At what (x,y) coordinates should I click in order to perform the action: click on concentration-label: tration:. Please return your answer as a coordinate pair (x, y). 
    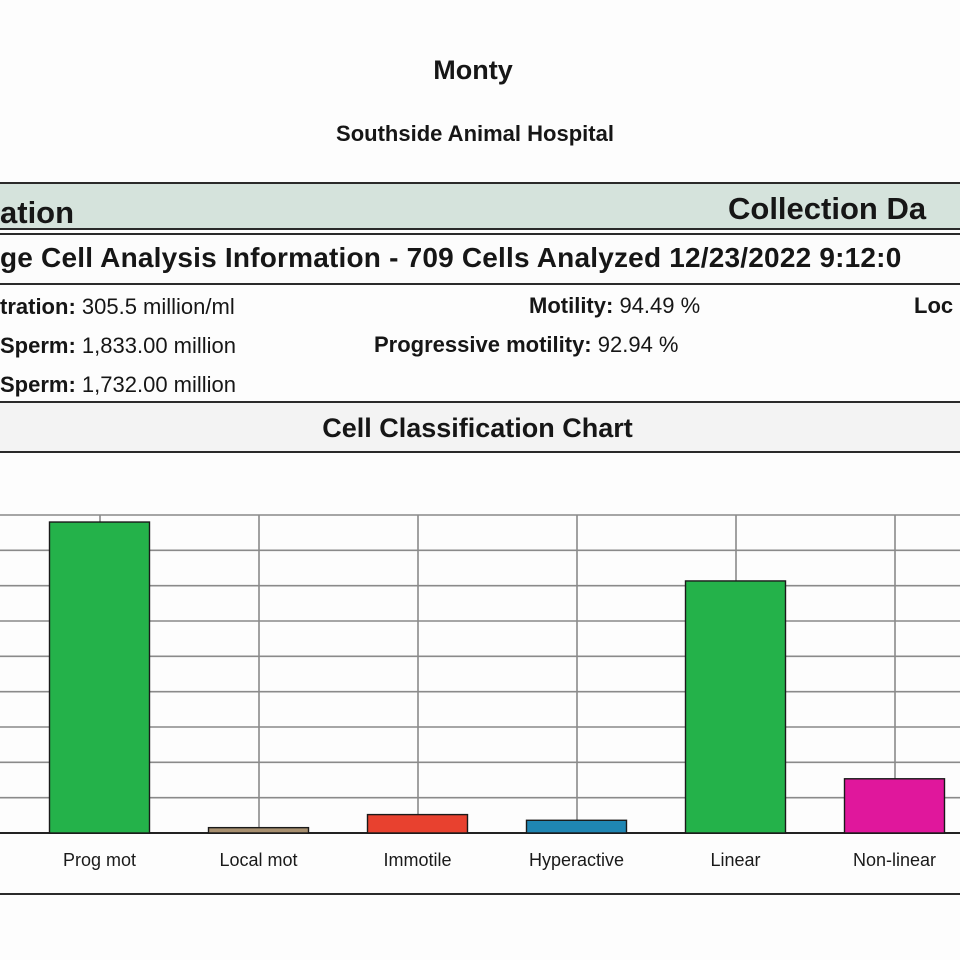
    Looking at the image, I should click on (38, 306).